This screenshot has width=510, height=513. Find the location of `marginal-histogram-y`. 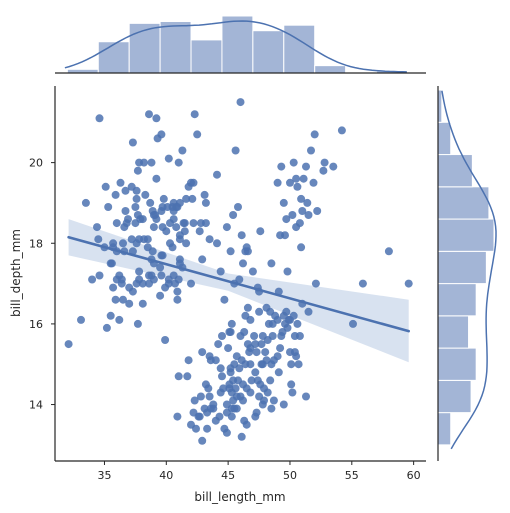

marginal-histogram-y is located at coordinates (466, 267).